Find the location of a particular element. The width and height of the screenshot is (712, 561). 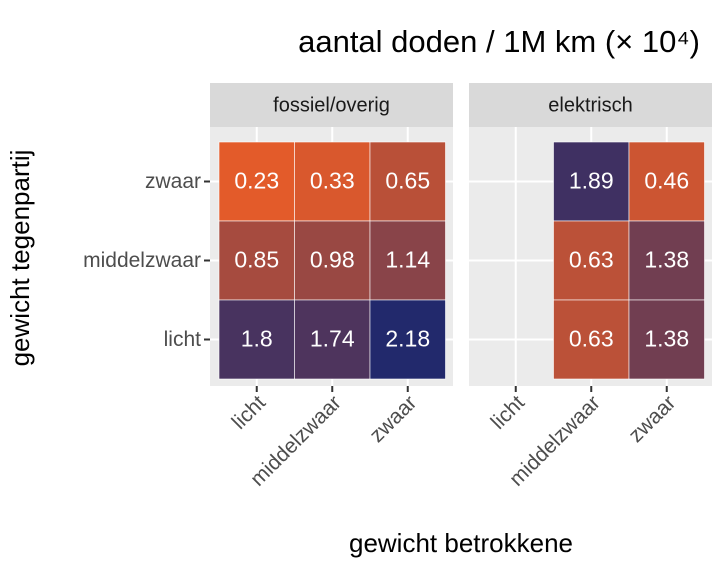

tile-label: 0.65 is located at coordinates (407, 181).